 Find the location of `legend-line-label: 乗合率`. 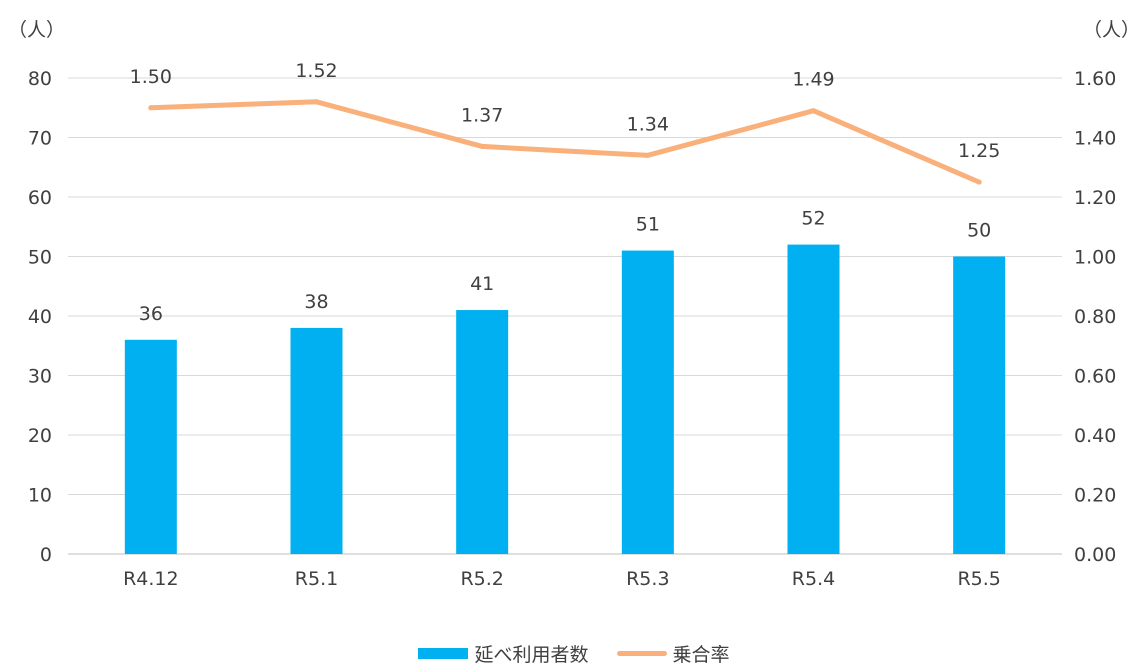

legend-line-label: 乗合率 is located at coordinates (701, 655).